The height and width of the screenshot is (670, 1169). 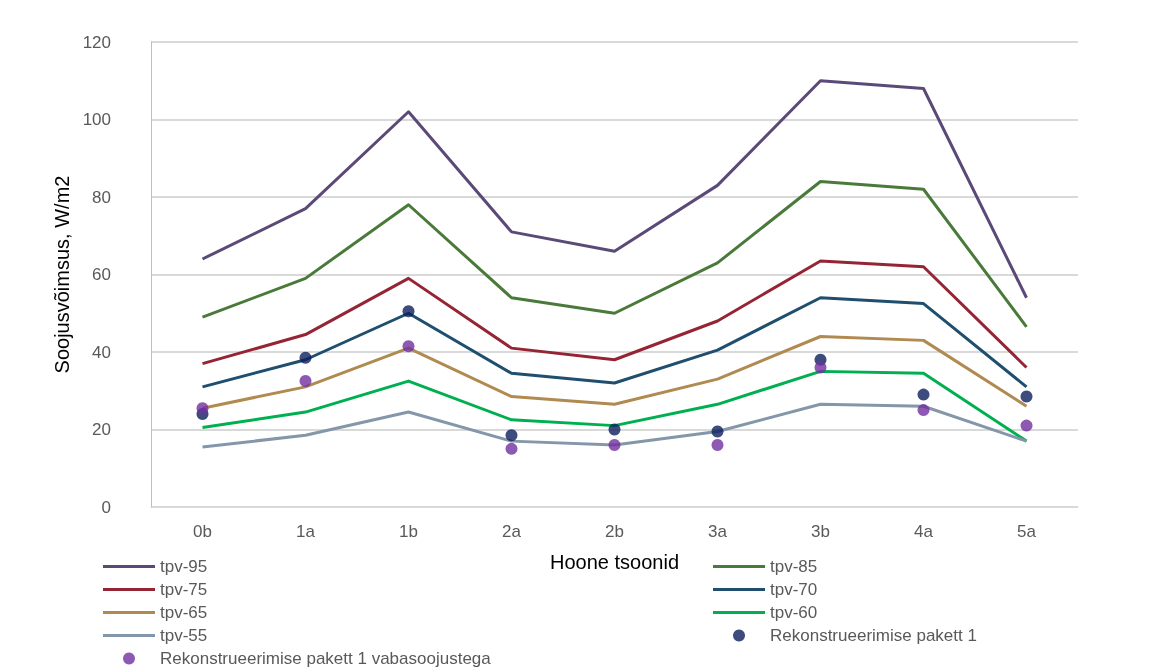 I want to click on y-tick-label: 120, so click(x=96, y=42).